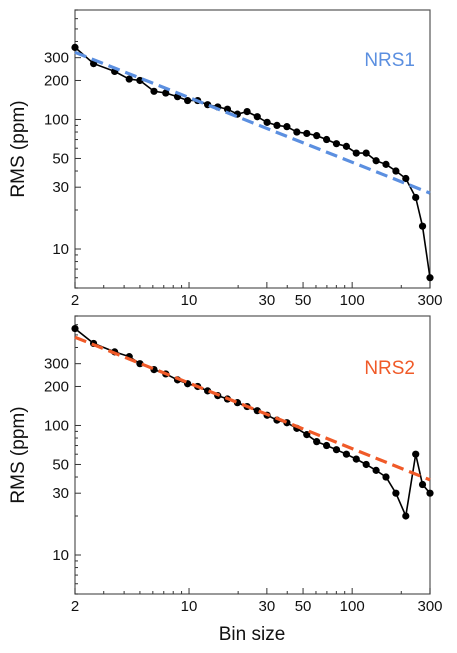  Describe the element at coordinates (18, 454) in the screenshot. I see `y-axis-title-nrs2: RMS (ppm)` at that location.